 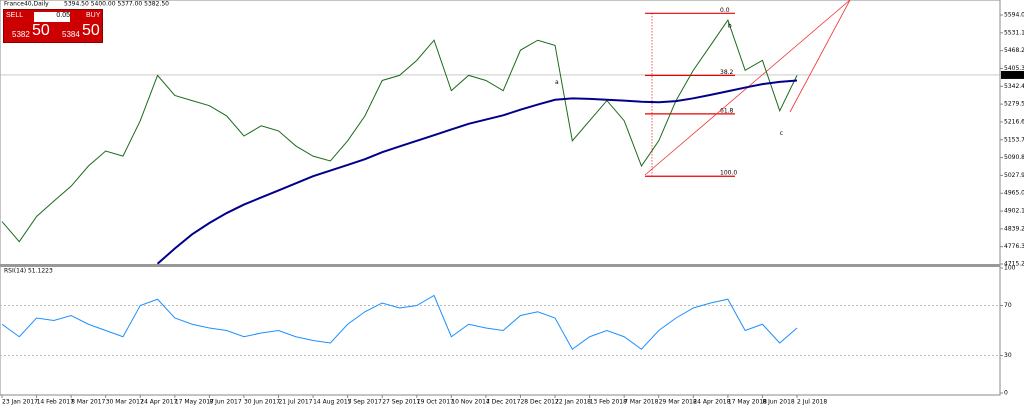 I want to click on x-tick-label: 8 Jun 2017, so click(x=225, y=402).